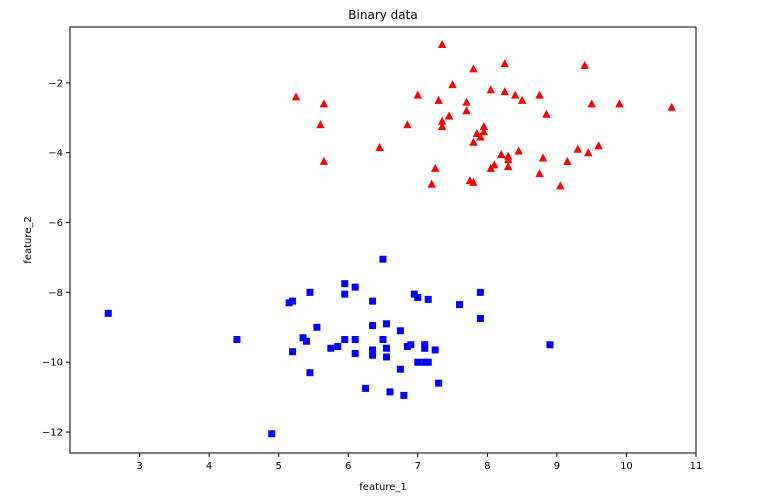 This screenshot has width=758, height=500. What do you see at coordinates (487, 466) in the screenshot?
I see `x-tick-label: 8` at bounding box center [487, 466].